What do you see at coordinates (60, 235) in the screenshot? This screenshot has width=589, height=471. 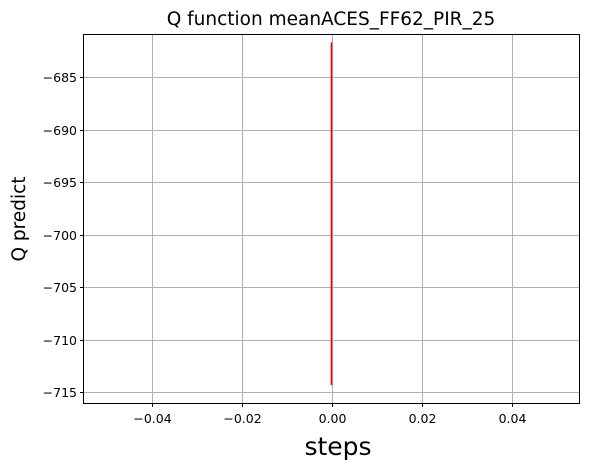 I see `y-tick-label: −700` at bounding box center [60, 235].